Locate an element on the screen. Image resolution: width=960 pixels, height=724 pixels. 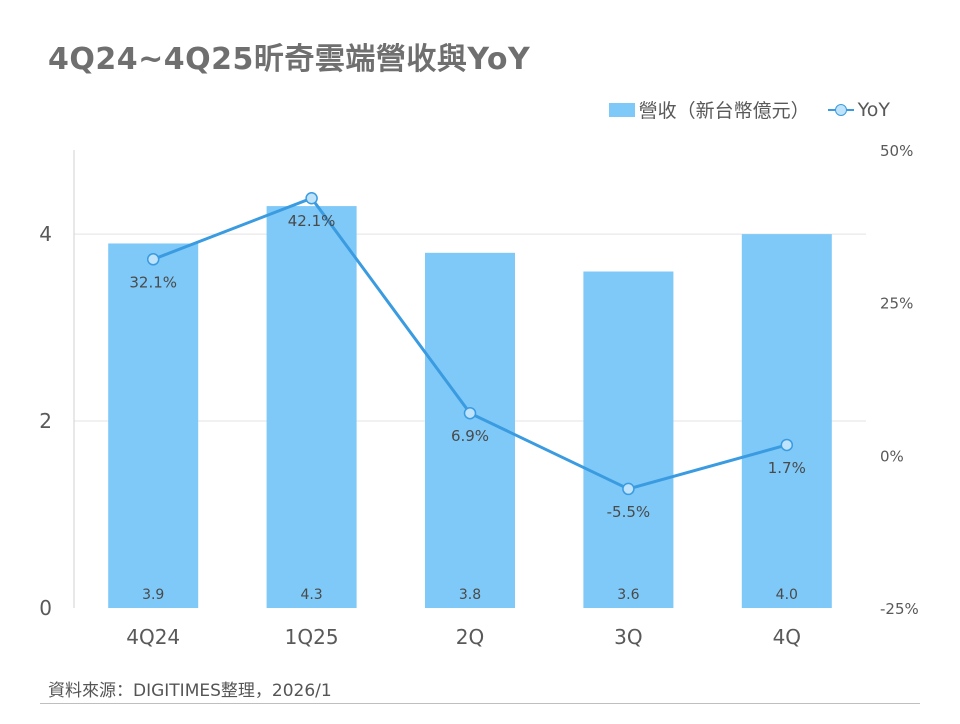
legend-bar-swatch is located at coordinates (621, 109).